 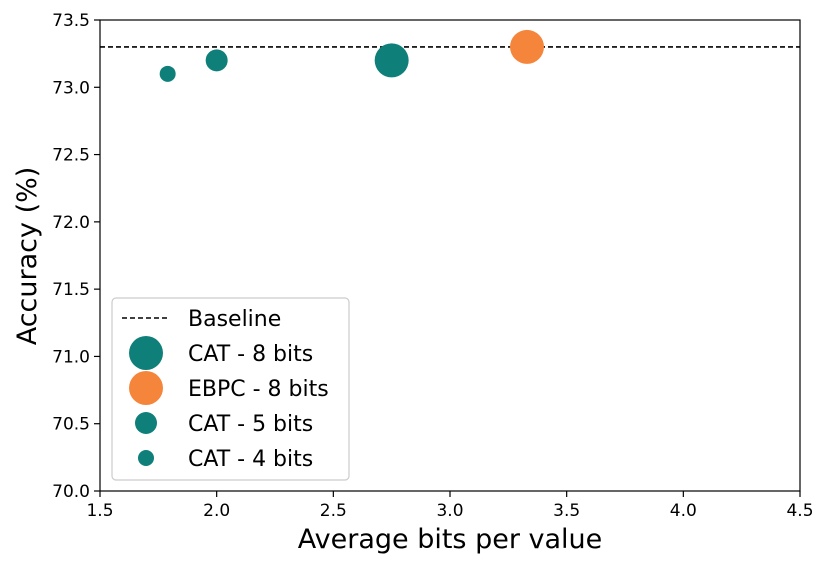 I want to click on y-tick-label-0: 70.0, so click(x=71, y=492).